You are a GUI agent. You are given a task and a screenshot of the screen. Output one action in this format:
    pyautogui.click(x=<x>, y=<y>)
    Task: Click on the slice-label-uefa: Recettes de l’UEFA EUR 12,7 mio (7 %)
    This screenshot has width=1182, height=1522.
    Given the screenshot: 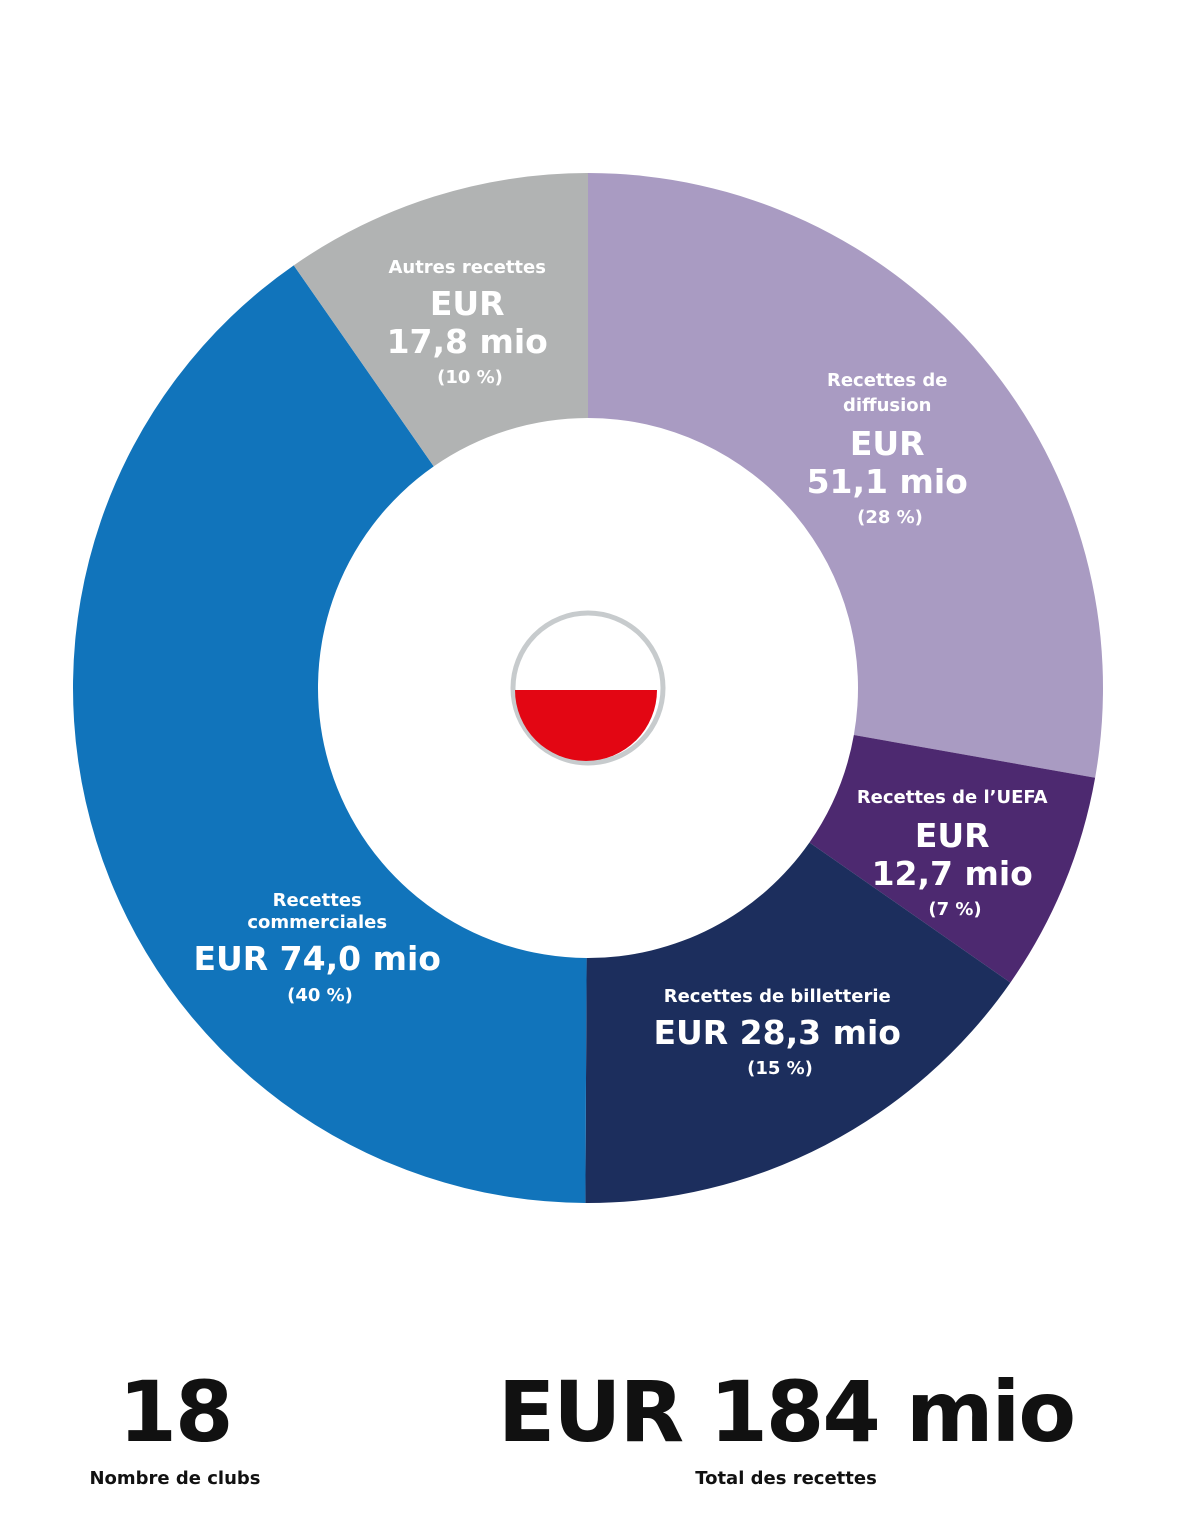 What is the action you would take?
    pyautogui.click(x=955, y=853)
    